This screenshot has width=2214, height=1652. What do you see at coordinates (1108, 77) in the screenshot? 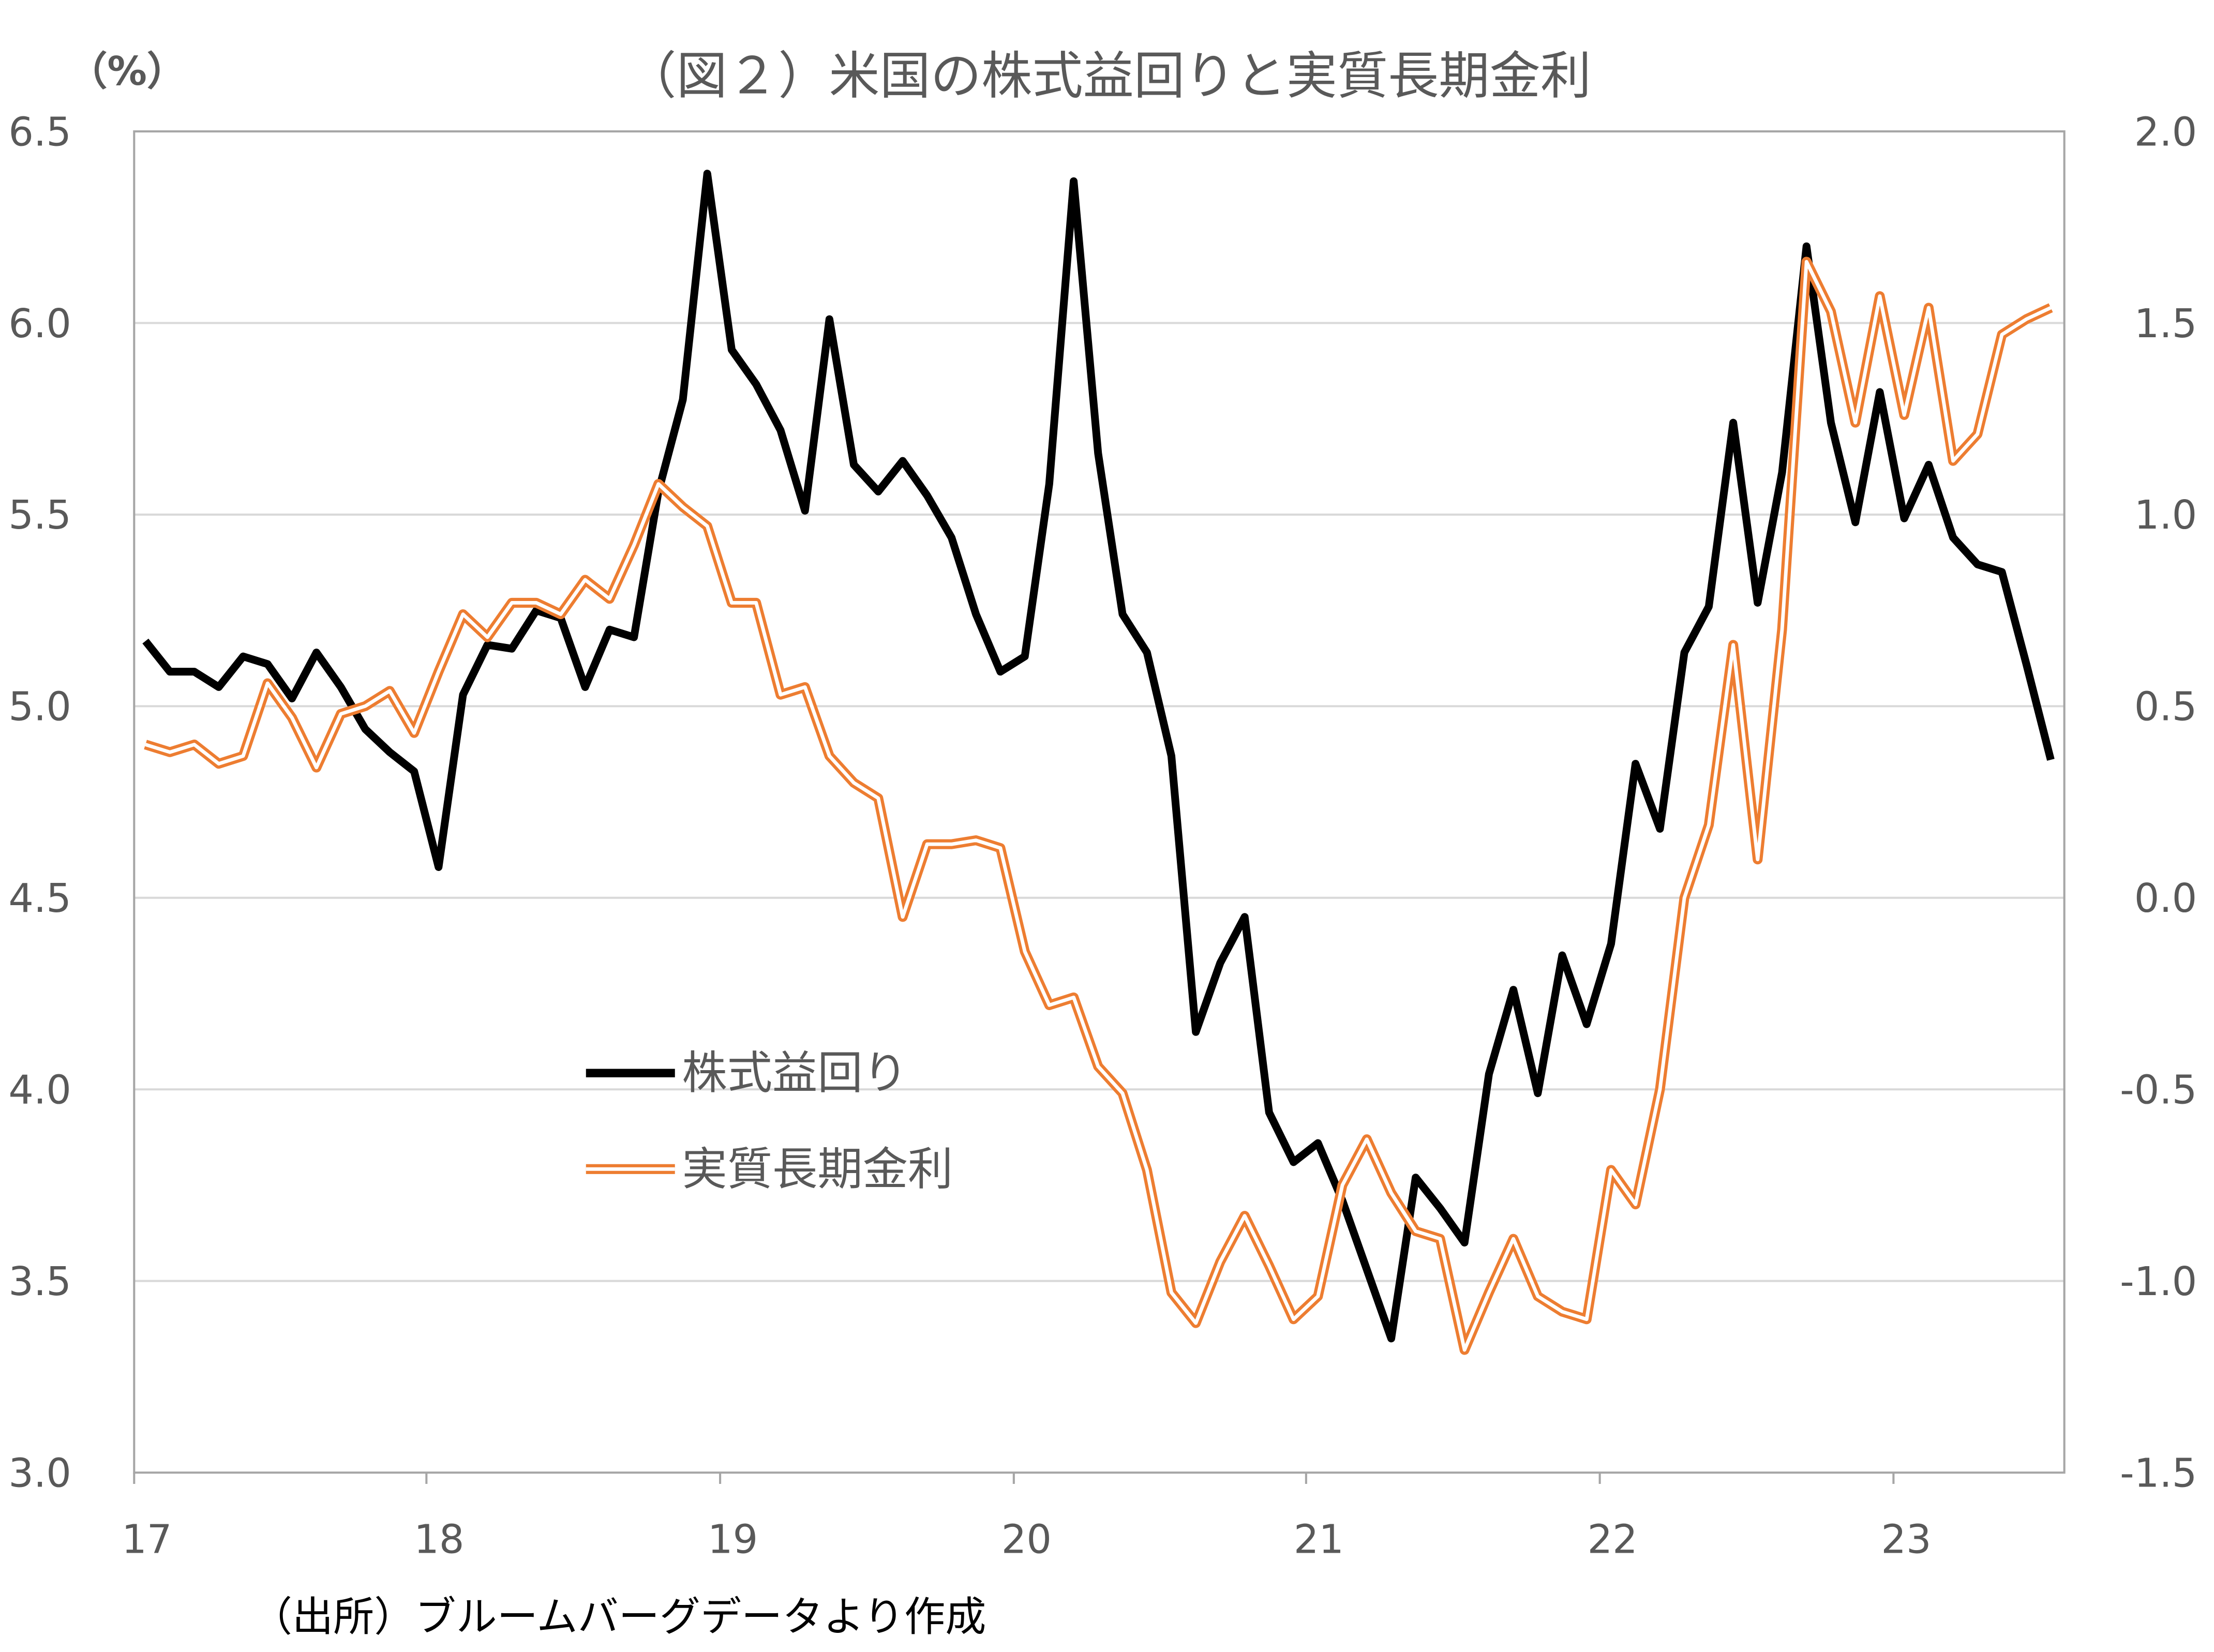
I see `chart-title: （図２）米国の株式益回りと実質長期金利` at bounding box center [1108, 77].